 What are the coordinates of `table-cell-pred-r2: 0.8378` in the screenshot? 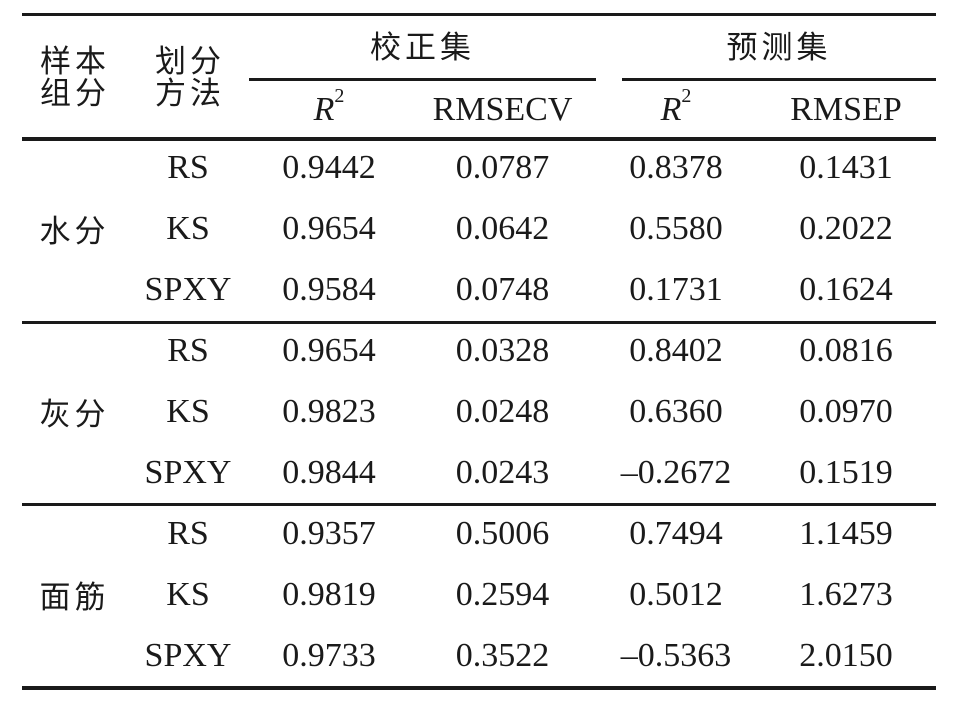 It's located at (676, 167).